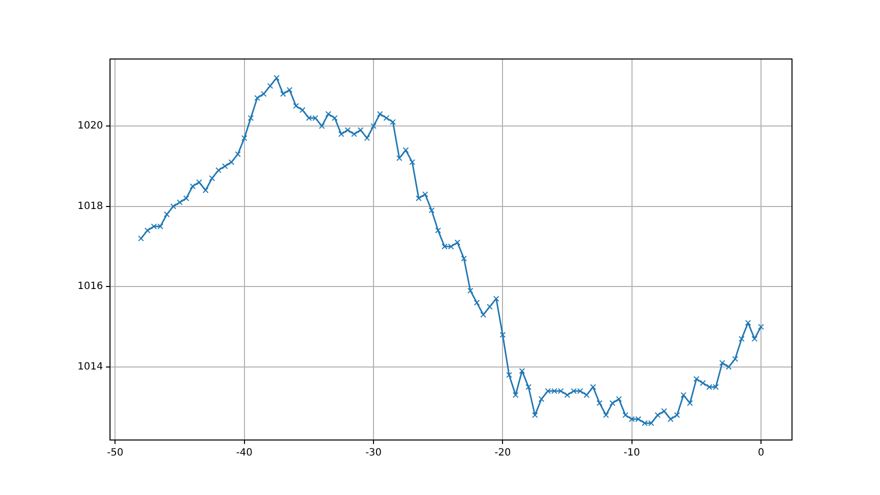 The image size is (880, 495). What do you see at coordinates (90, 286) in the screenshot?
I see `y-tick-label: 1016` at bounding box center [90, 286].